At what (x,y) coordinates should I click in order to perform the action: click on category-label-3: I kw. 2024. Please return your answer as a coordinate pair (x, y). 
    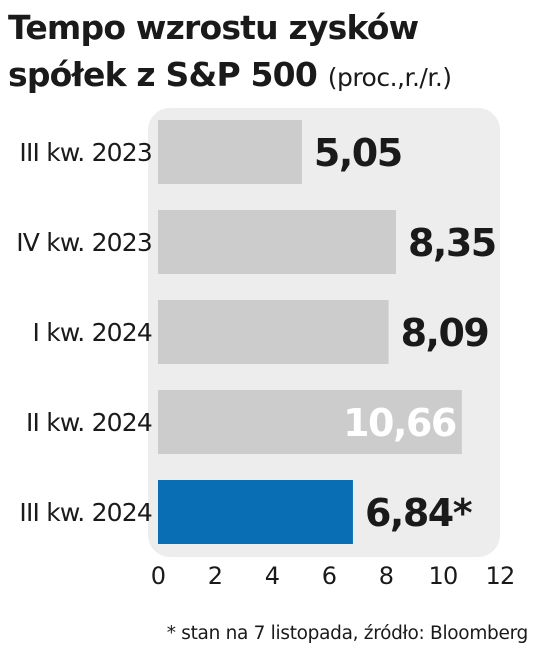
    Looking at the image, I should click on (92, 332).